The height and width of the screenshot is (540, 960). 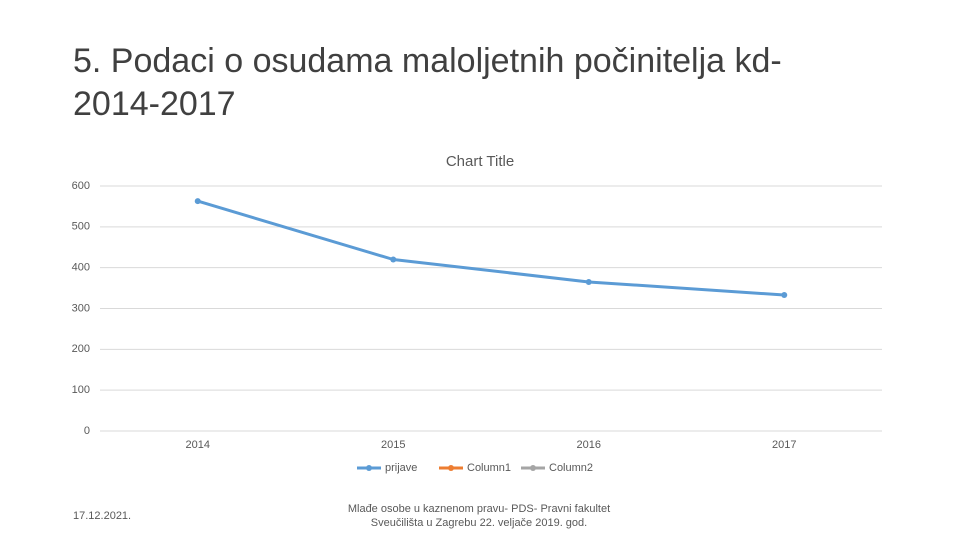 What do you see at coordinates (154, 104) in the screenshot?
I see `slide-title: 2014-2017` at bounding box center [154, 104].